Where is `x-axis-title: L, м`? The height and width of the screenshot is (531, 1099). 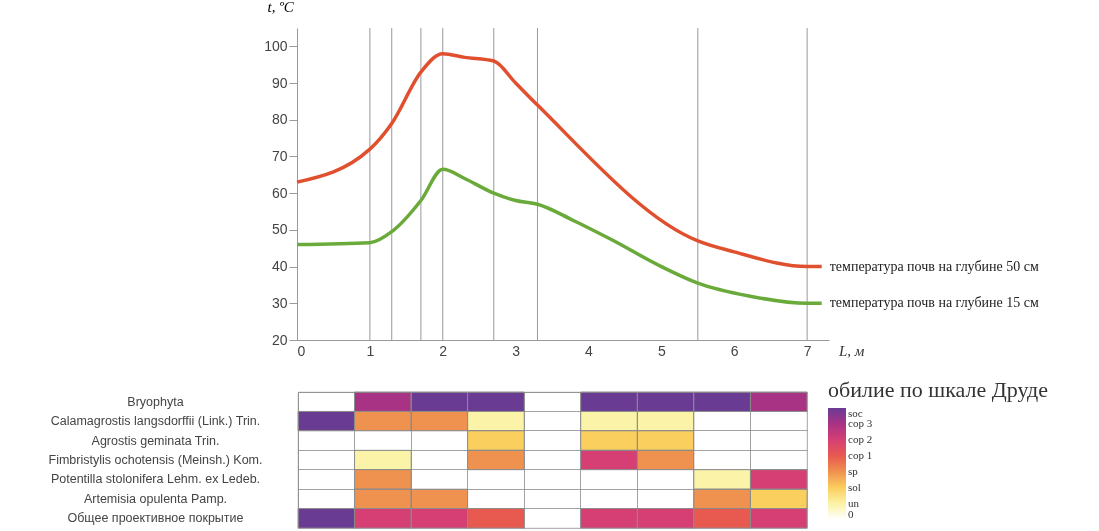
x-axis-title: L, м is located at coordinates (851, 351).